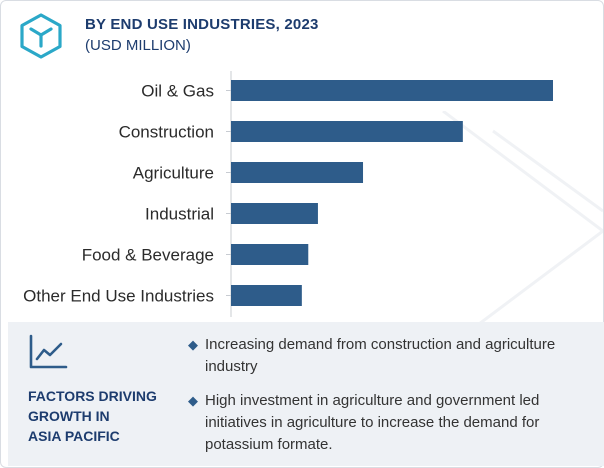 The height and width of the screenshot is (468, 604). What do you see at coordinates (166, 132) in the screenshot?
I see `category-label: Construction` at bounding box center [166, 132].